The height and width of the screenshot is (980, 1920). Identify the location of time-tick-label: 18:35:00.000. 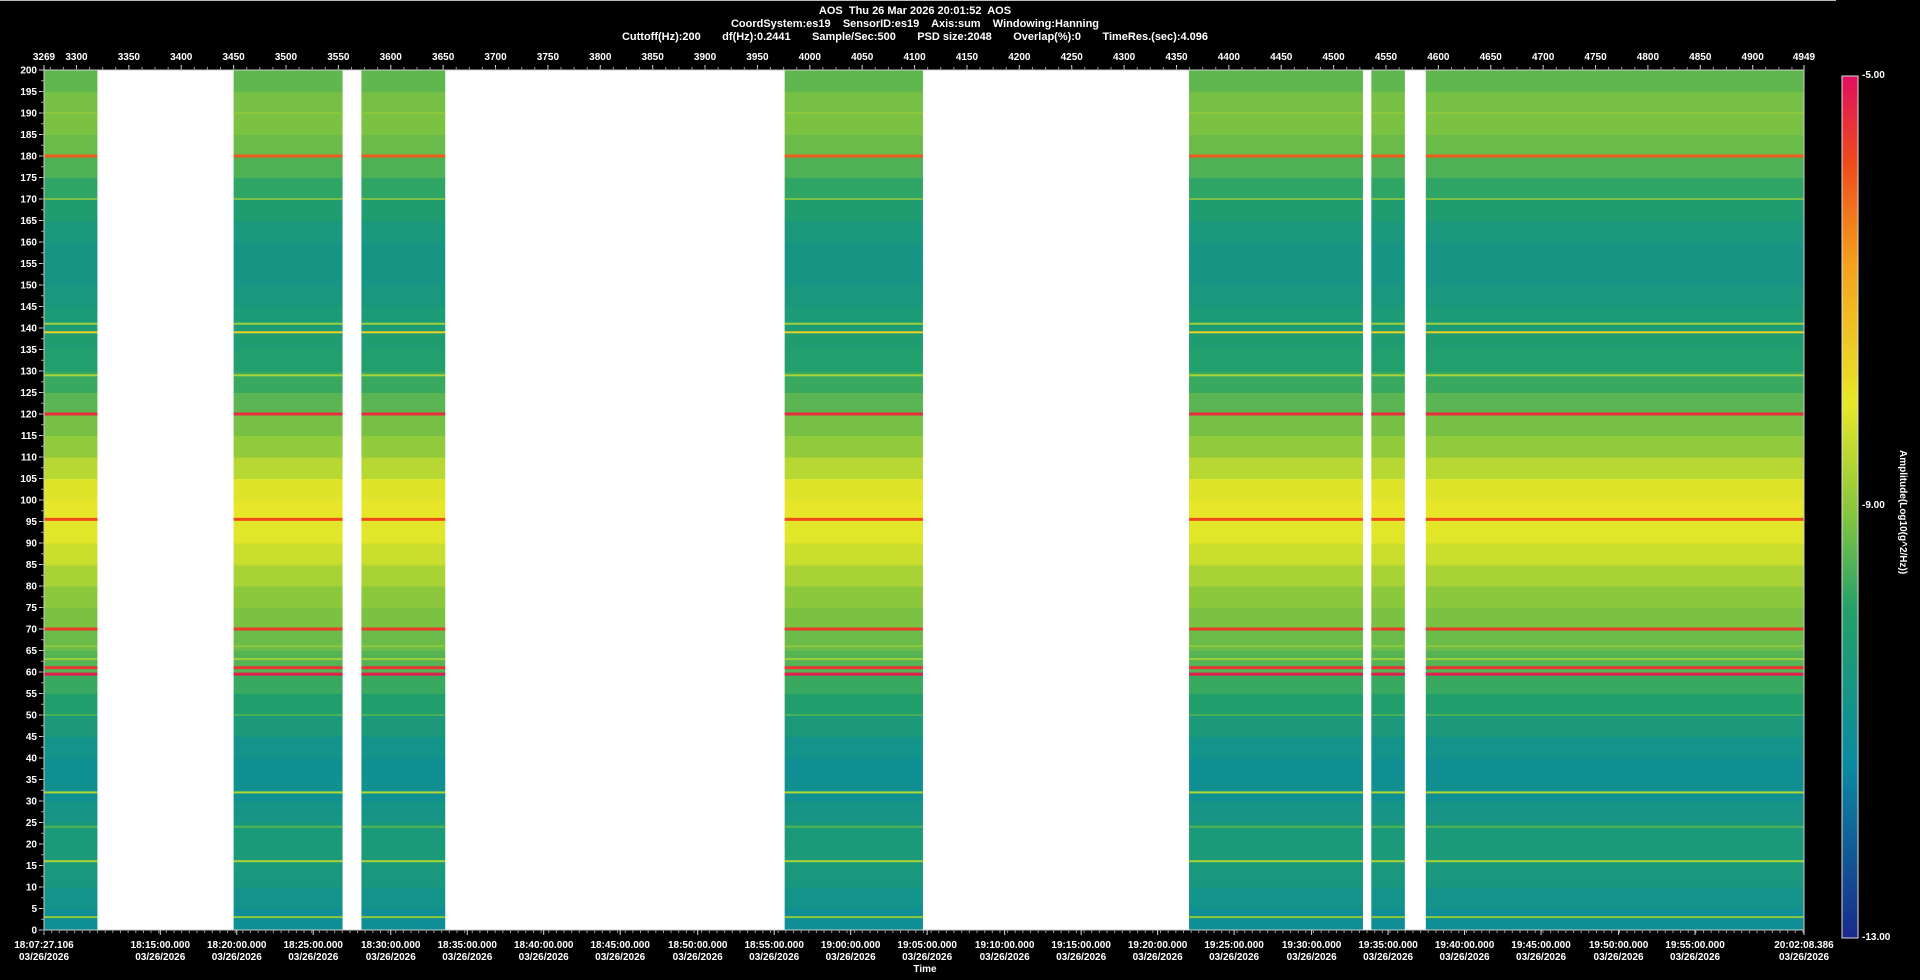
(467, 945).